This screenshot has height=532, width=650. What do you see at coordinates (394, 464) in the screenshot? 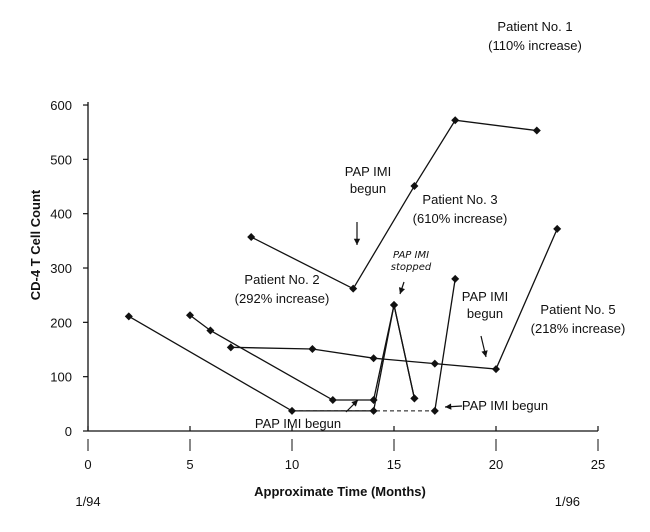
I see `x-tick-label: 15` at bounding box center [394, 464].